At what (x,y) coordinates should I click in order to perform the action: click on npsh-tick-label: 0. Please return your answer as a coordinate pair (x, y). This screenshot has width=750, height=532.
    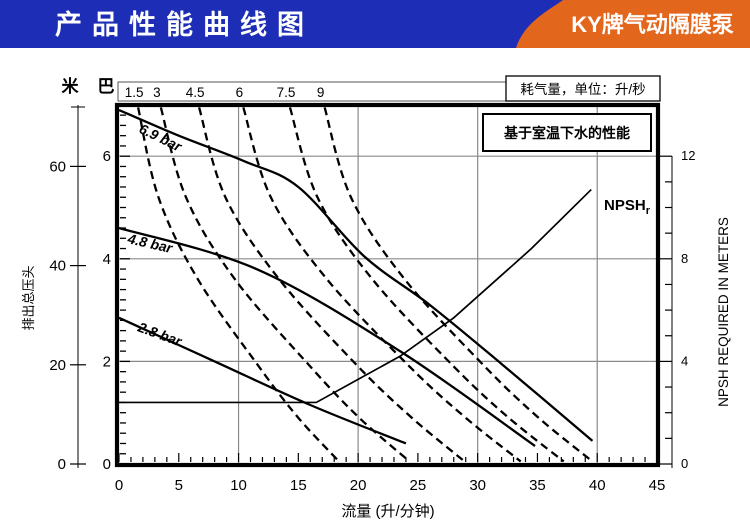
    Looking at the image, I should click on (684, 463).